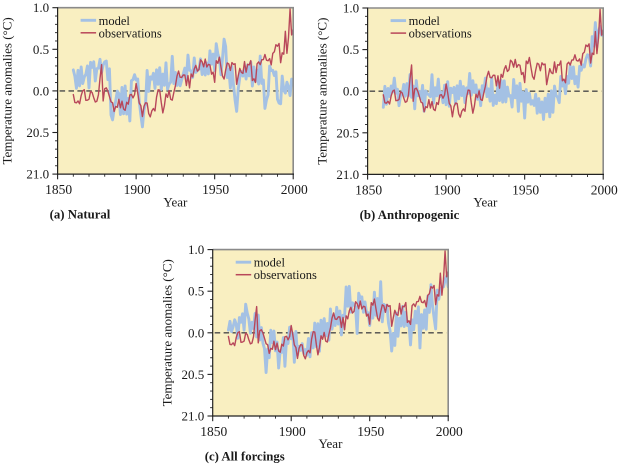 Image resolution: width=624 pixels, height=471 pixels. I want to click on svg-text: (a) Natural, so click(80, 215).